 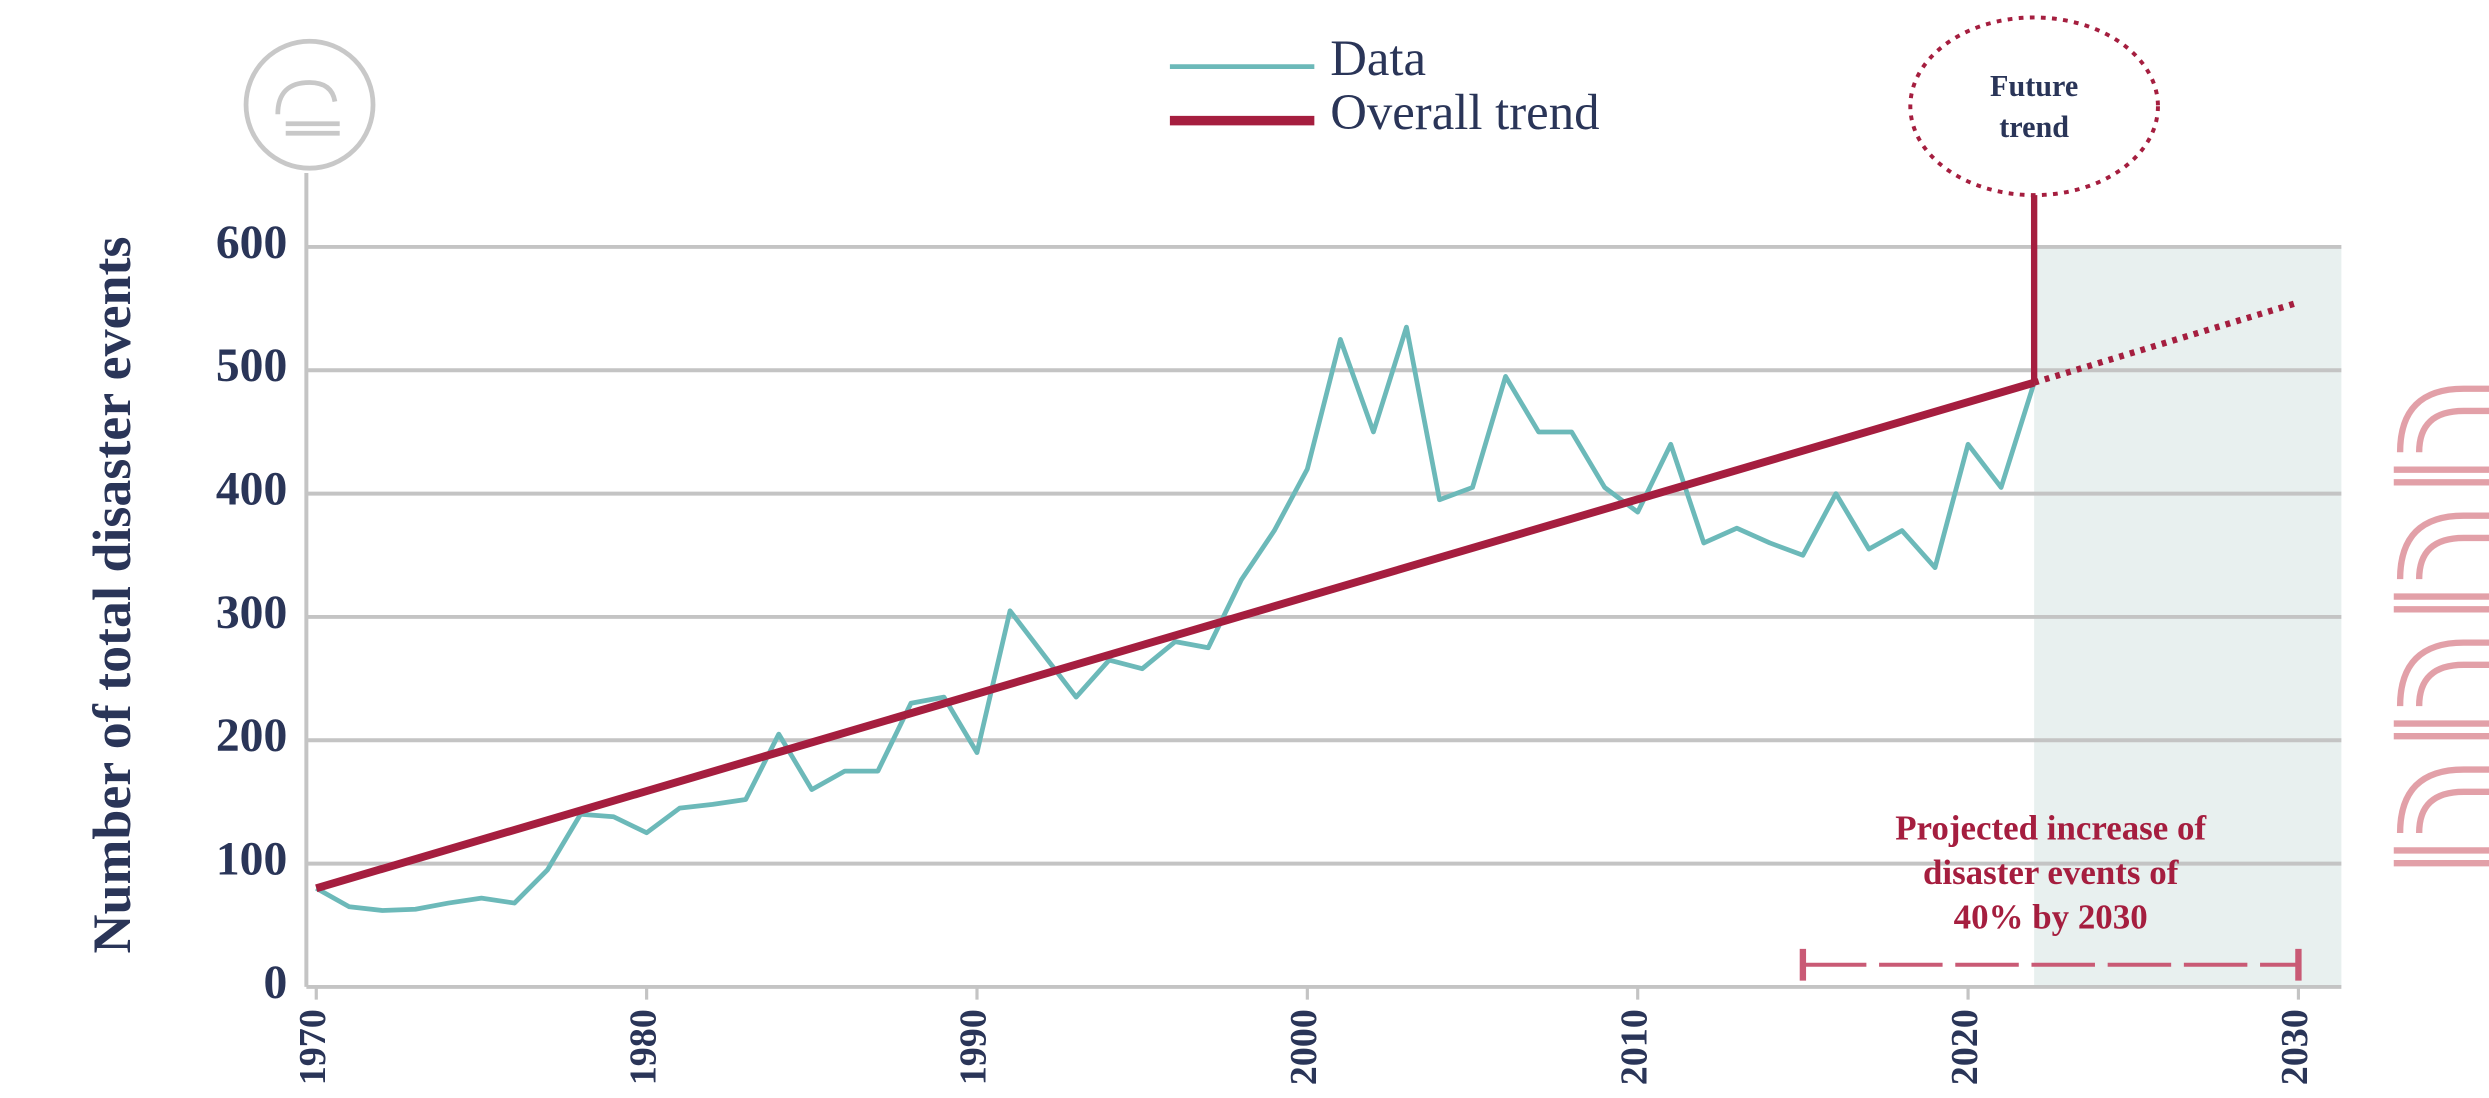 I want to click on callout-circle, so click(x=2034, y=106).